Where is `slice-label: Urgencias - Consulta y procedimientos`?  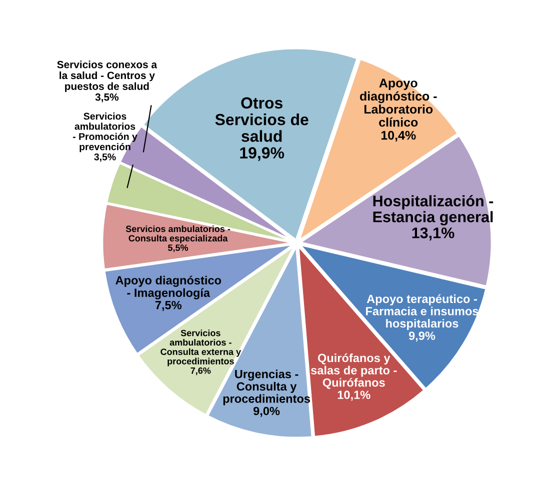 slice-label: Urgencias - Consulta y procedimientos is located at coordinates (266, 388).